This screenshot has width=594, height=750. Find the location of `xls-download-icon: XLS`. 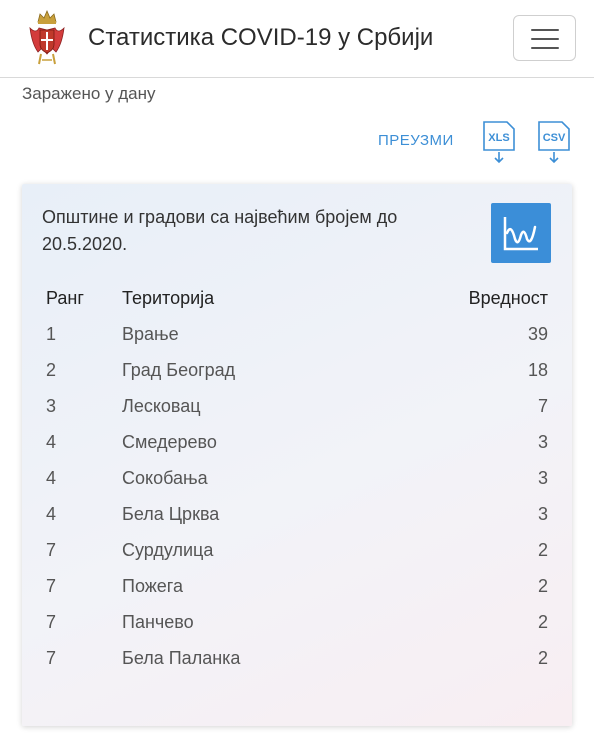

xls-download-icon: XLS is located at coordinates (498, 142).